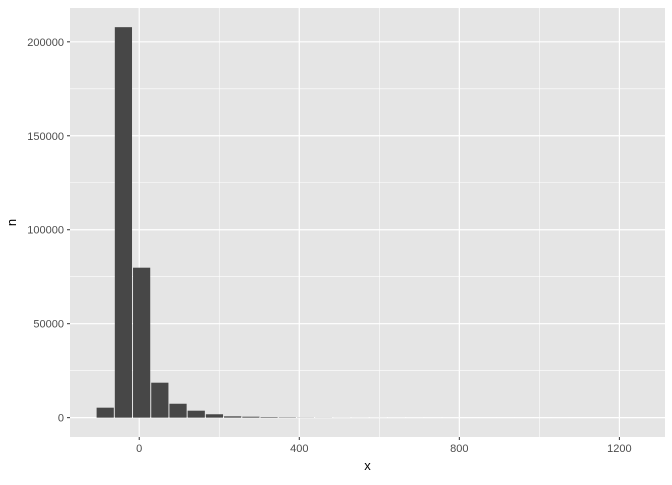 The image size is (672, 485). I want to click on y-axis: 0 50000 100000 150000 200000, so click(48, 231).